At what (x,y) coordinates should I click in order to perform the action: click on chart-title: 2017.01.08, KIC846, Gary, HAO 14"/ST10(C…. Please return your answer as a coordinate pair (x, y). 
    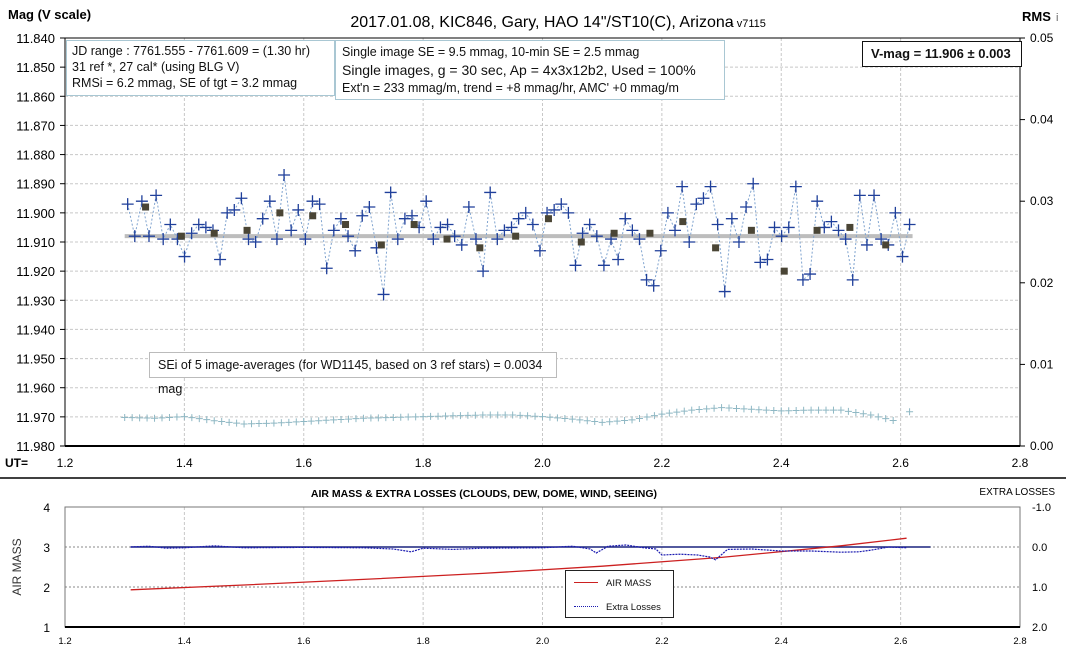
    Looking at the image, I should click on (541, 22).